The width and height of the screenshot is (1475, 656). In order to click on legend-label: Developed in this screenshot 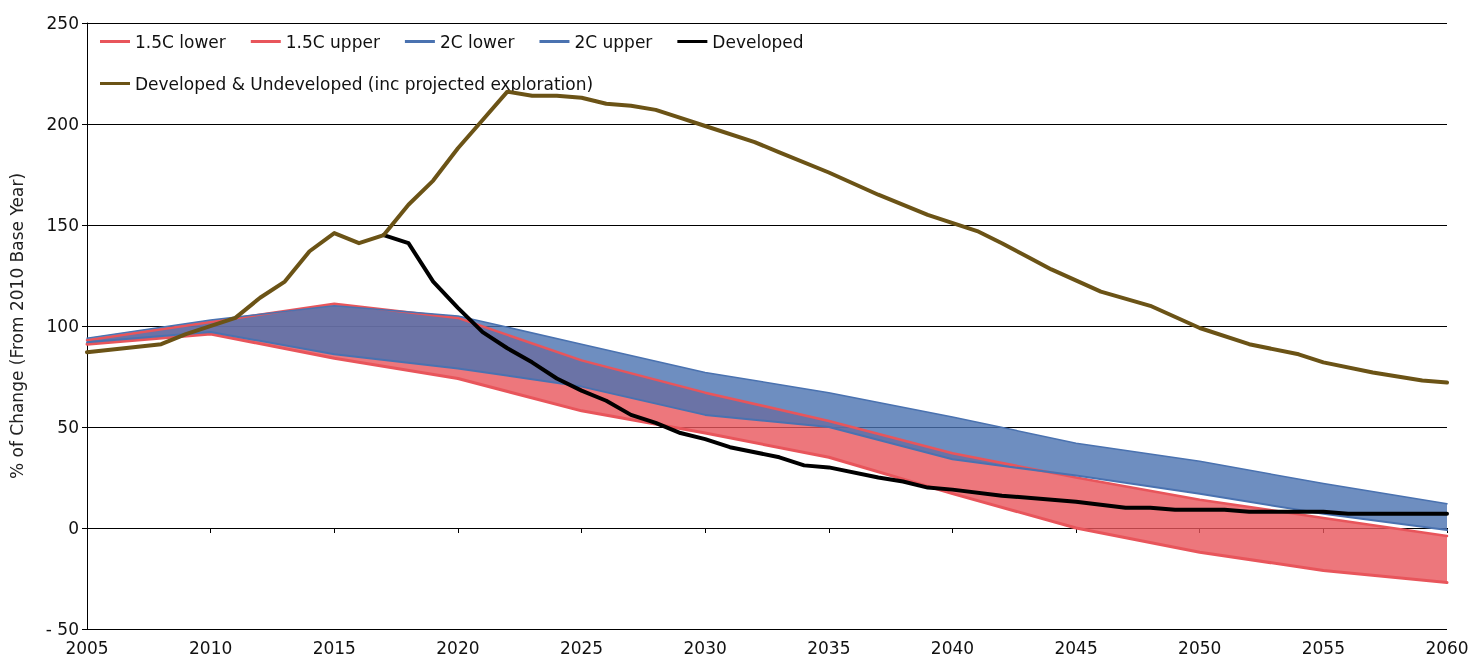, I will do `click(758, 41)`.